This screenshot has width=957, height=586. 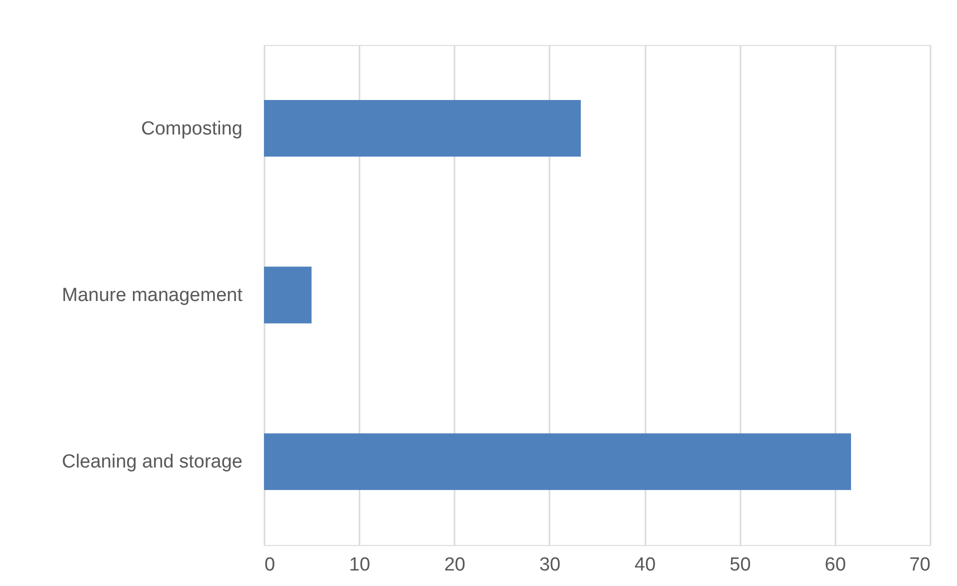 I want to click on x-tick-label: 60, so click(x=835, y=565).